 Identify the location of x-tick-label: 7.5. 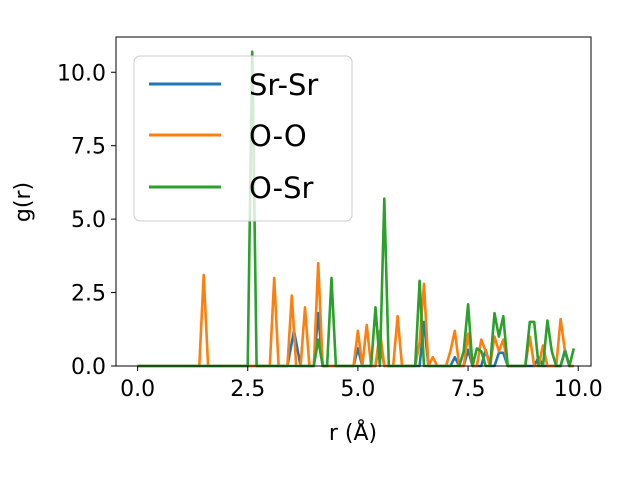
(468, 389).